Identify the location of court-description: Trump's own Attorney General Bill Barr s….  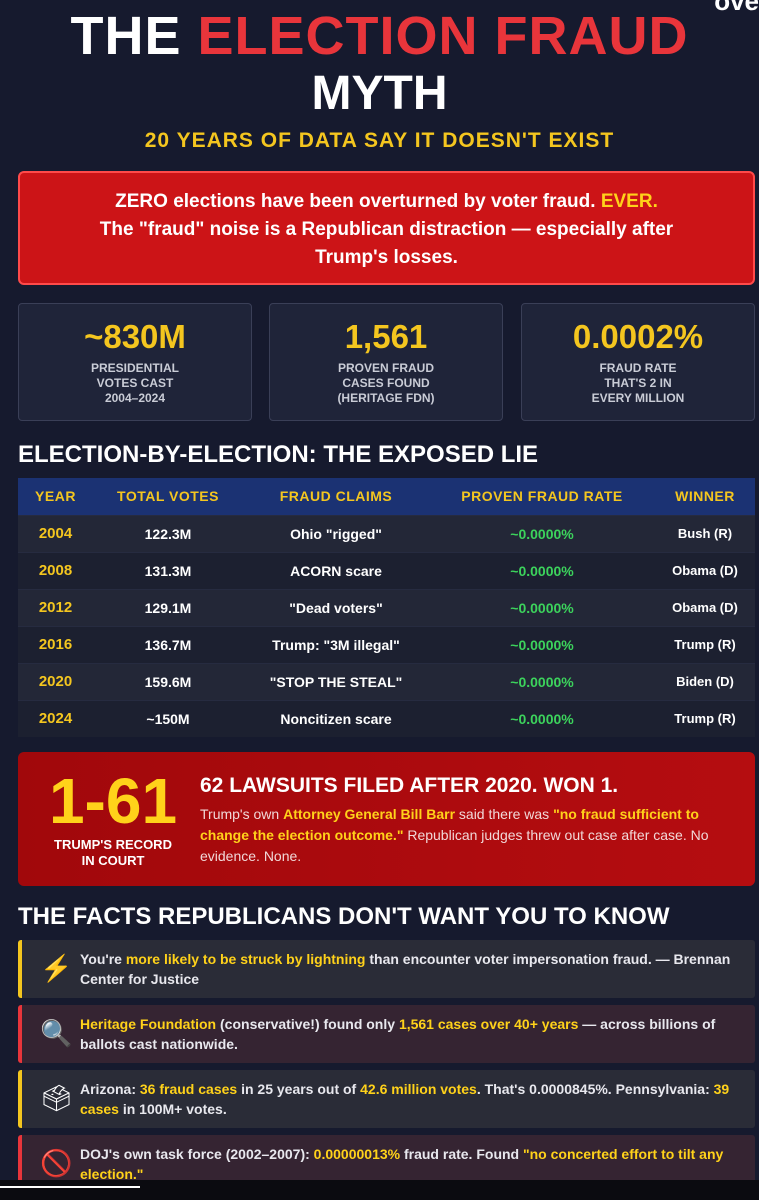
(454, 835).